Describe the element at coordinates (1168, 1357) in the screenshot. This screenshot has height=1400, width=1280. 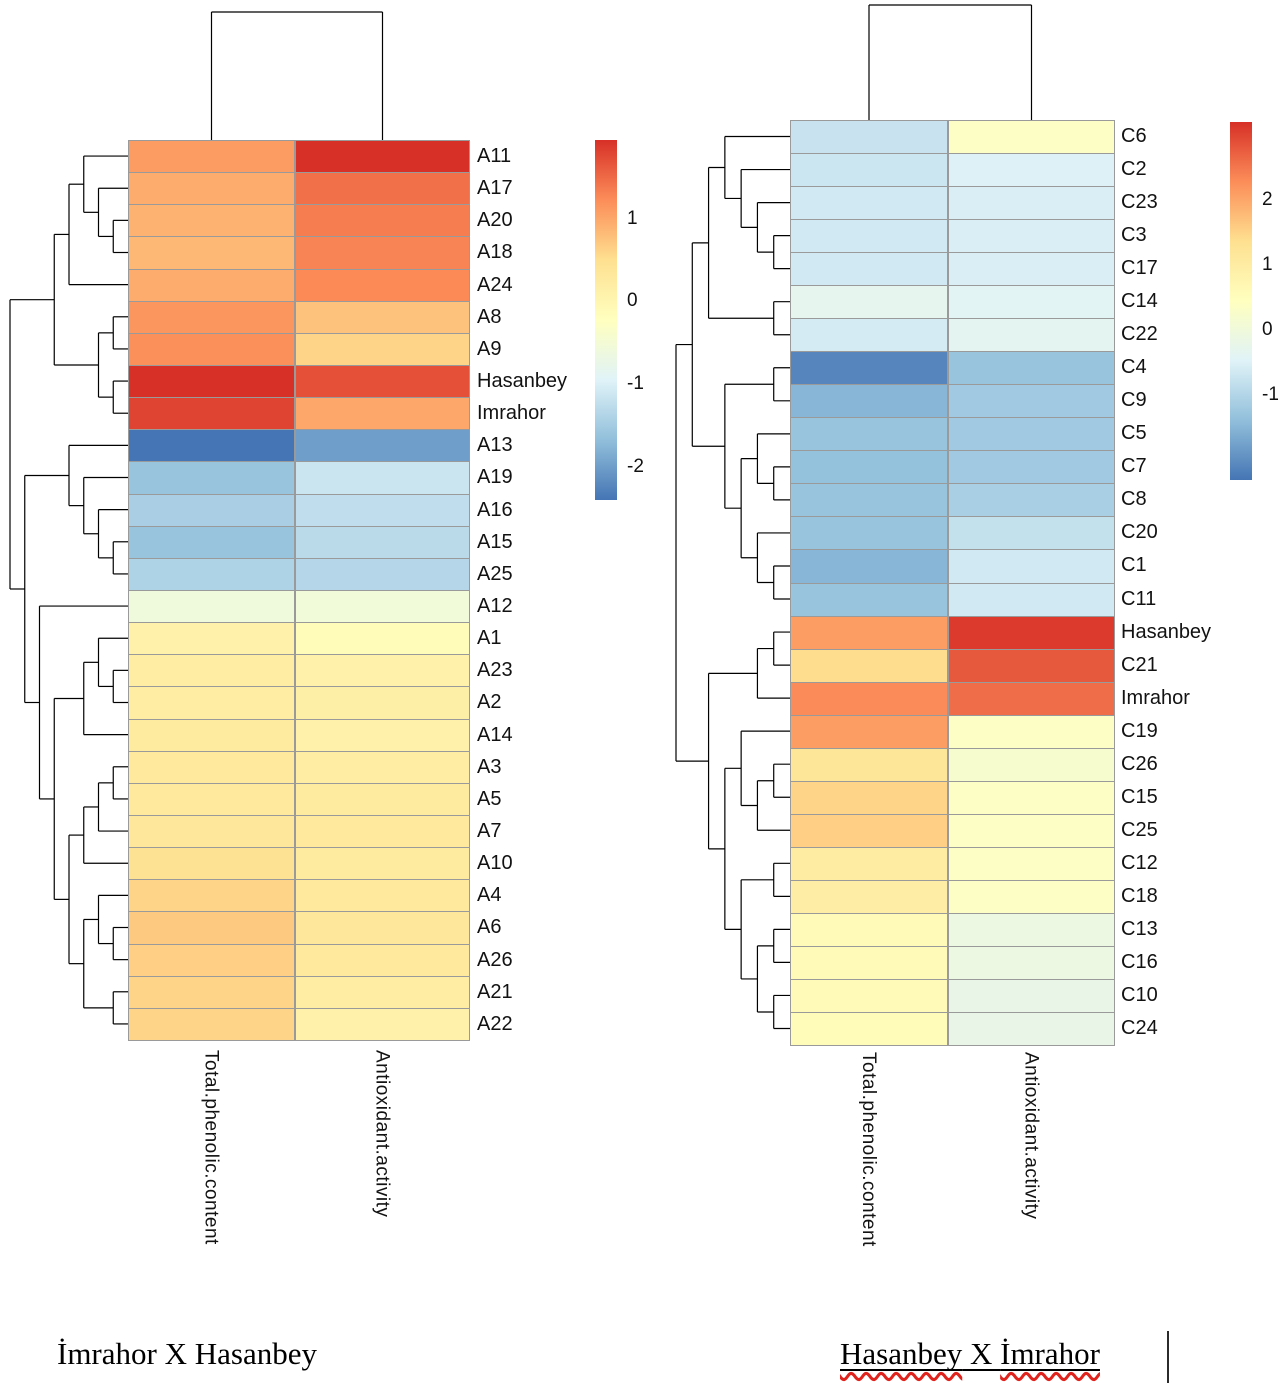
I see `text-cursor` at that location.